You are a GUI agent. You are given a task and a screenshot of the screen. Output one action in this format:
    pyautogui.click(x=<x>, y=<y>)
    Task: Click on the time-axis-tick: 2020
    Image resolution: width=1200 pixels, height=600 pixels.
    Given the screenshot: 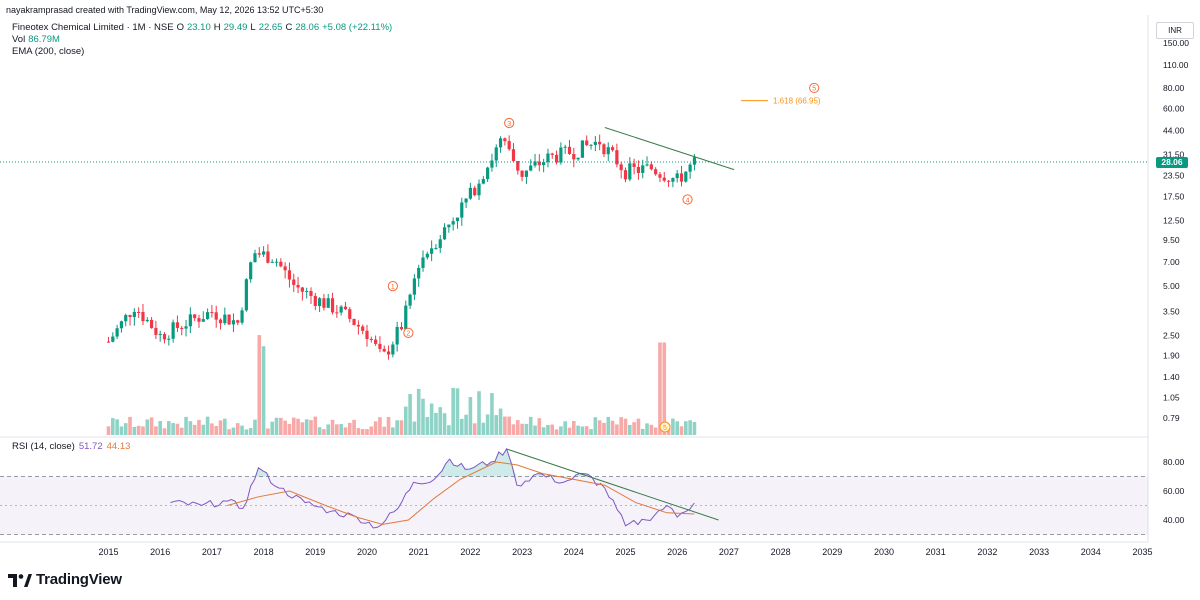 What is the action you would take?
    pyautogui.click(x=367, y=552)
    